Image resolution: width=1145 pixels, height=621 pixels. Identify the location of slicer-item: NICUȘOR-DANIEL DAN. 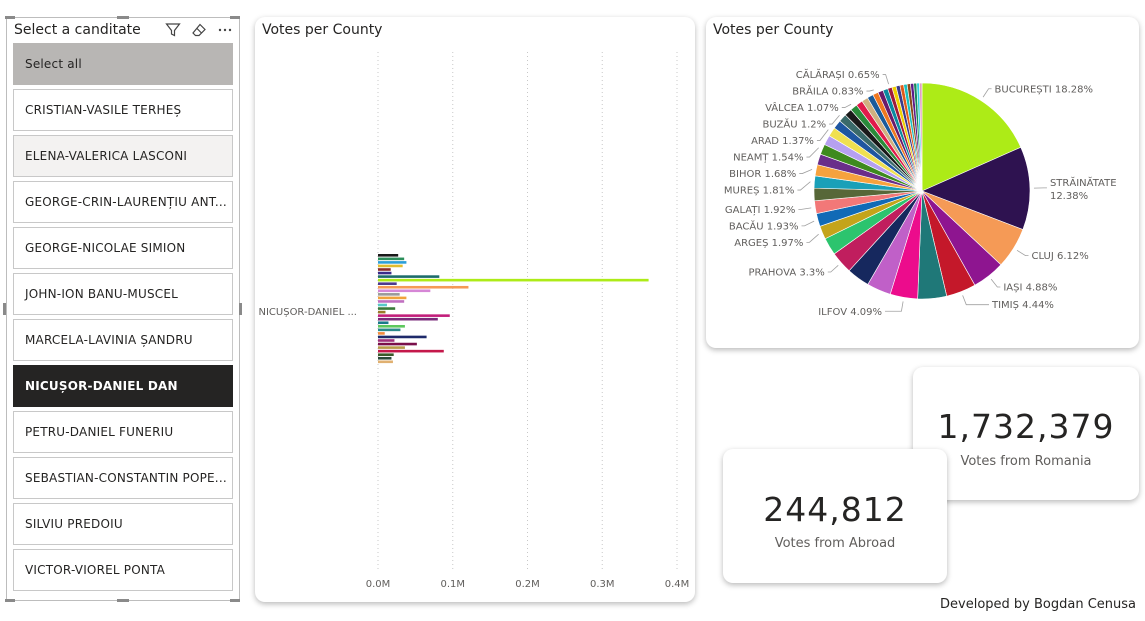
(123, 386).